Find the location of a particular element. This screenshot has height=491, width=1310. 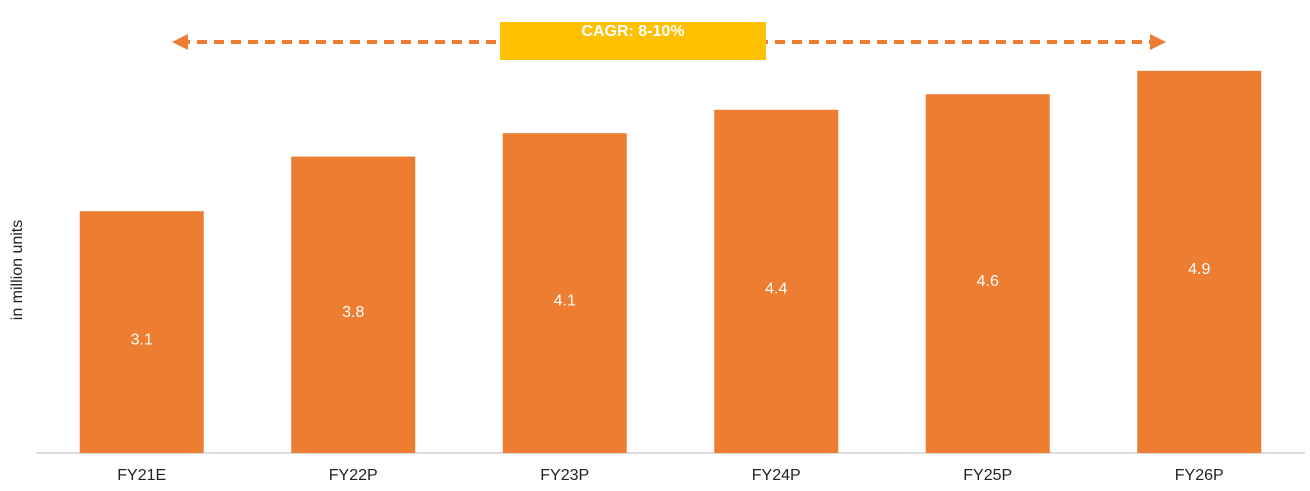

value-label: 4.1 is located at coordinates (565, 300).